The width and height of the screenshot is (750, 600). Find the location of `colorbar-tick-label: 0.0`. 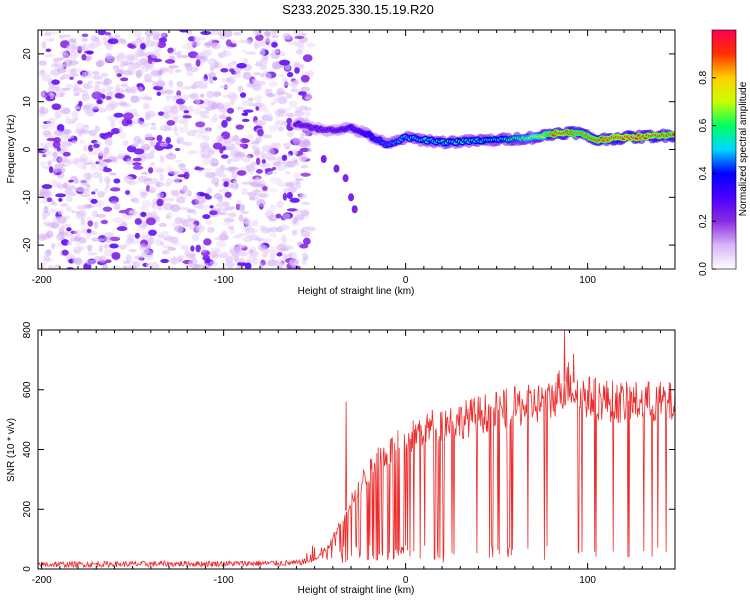

colorbar-tick-label: 0.0 is located at coordinates (703, 269).